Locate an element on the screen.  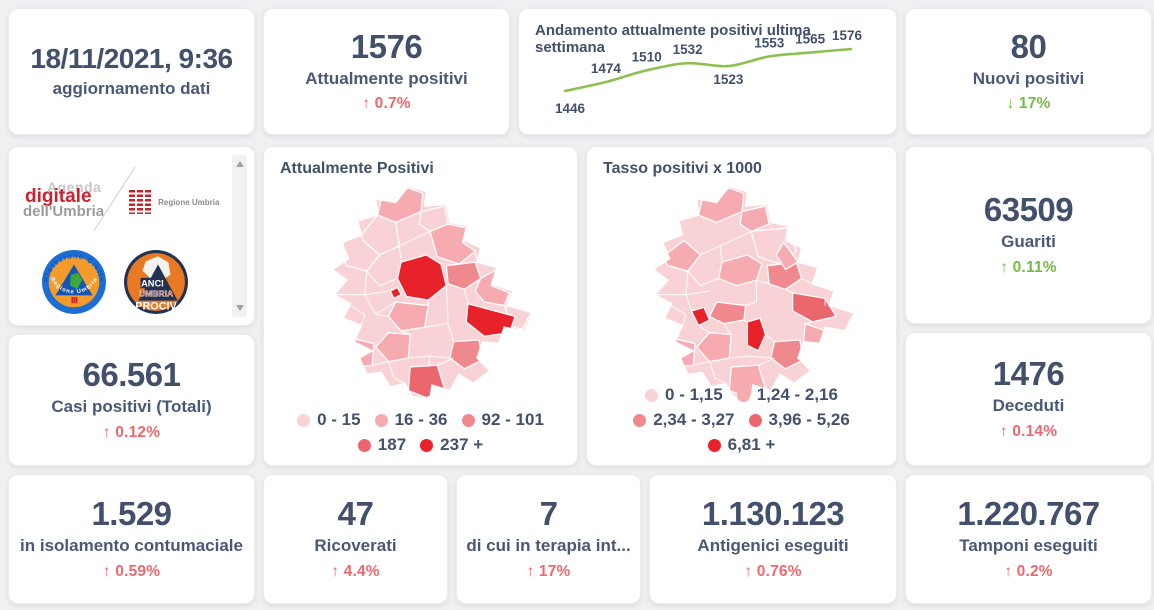
card-nuovi-positivi: 80 Nuovi positivi ↓ 17% is located at coordinates (1028, 71).